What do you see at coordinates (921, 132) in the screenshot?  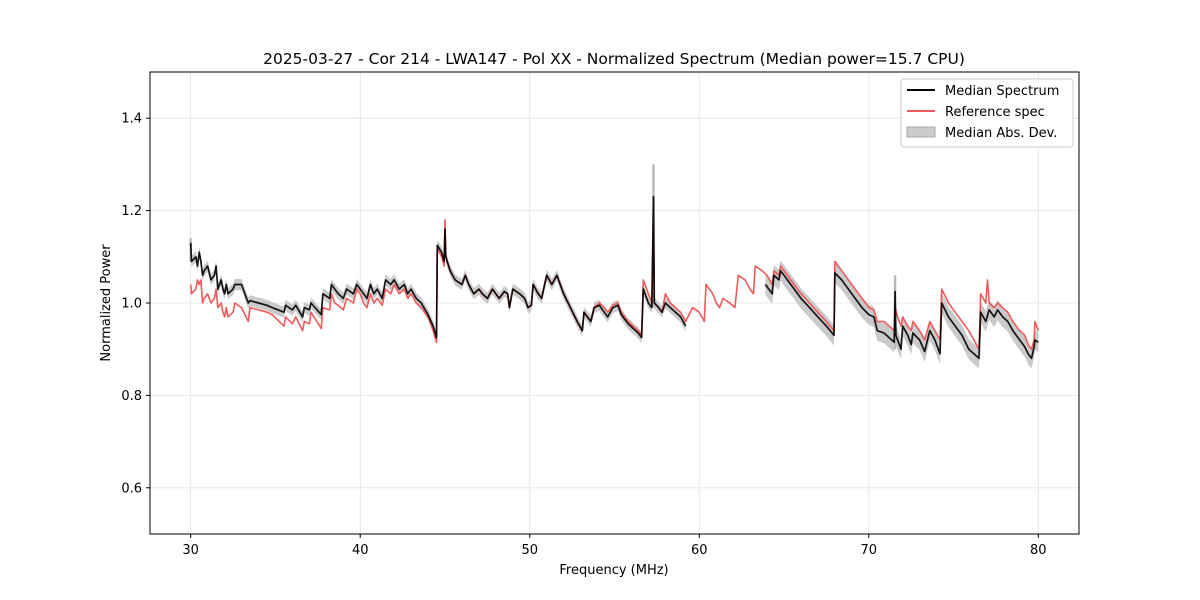 I see `legend-mad-swatch` at bounding box center [921, 132].